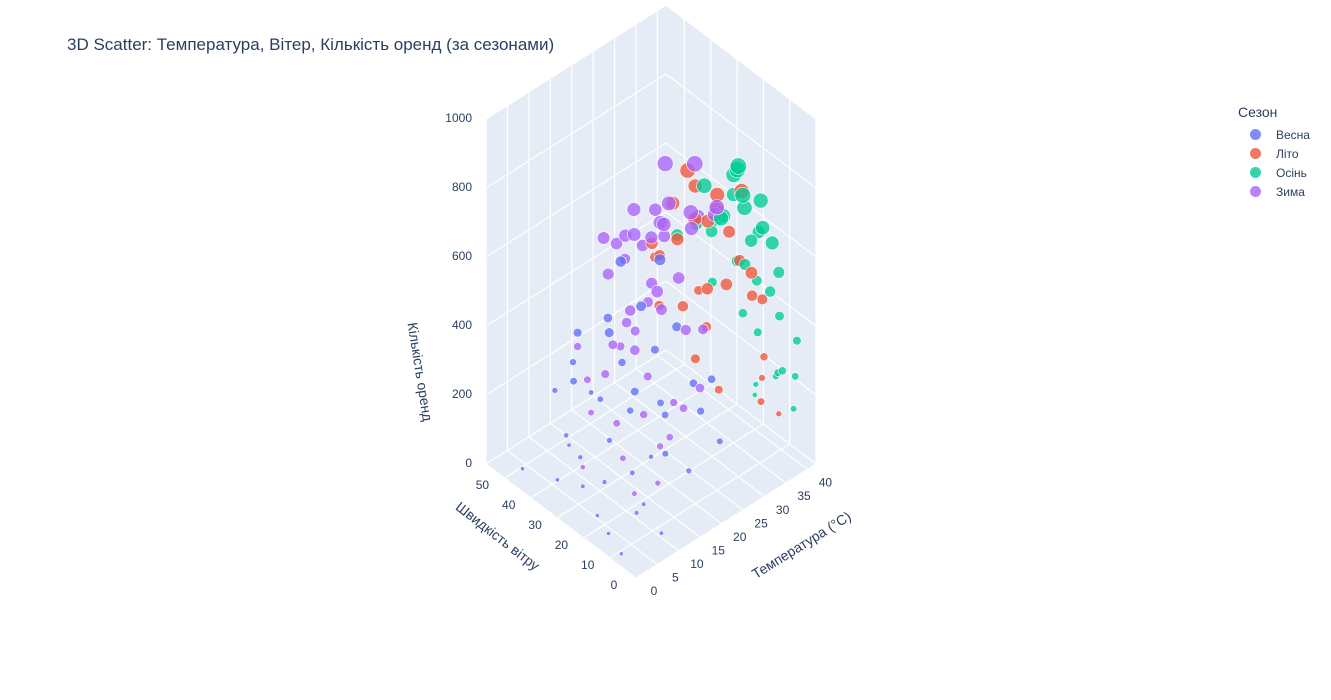  Describe the element at coordinates (1282, 153) in the screenshot. I see `legend-item-Літо: Літо` at that location.